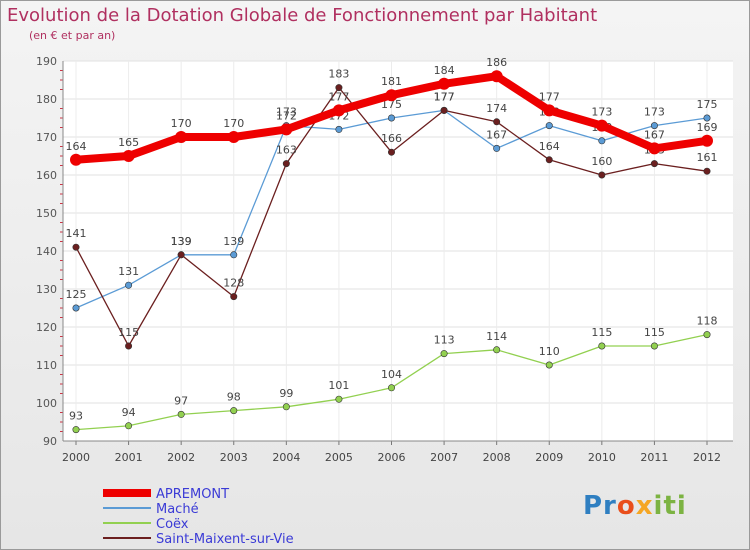 This screenshot has width=750, height=550. I want to click on y-tick-label: 150, so click(46, 213).